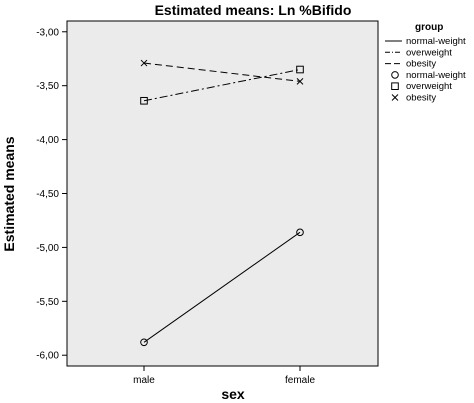  I want to click on y-tick-label: -4,00, so click(47, 140).